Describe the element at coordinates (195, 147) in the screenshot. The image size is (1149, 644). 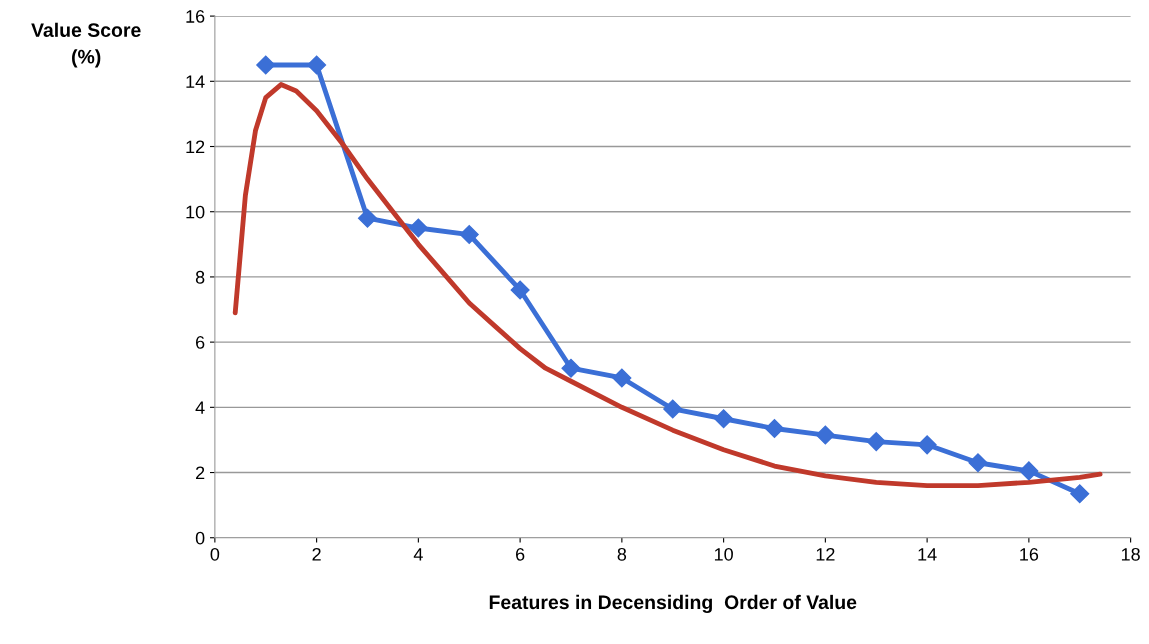
I see `y-tick-label: 12` at that location.